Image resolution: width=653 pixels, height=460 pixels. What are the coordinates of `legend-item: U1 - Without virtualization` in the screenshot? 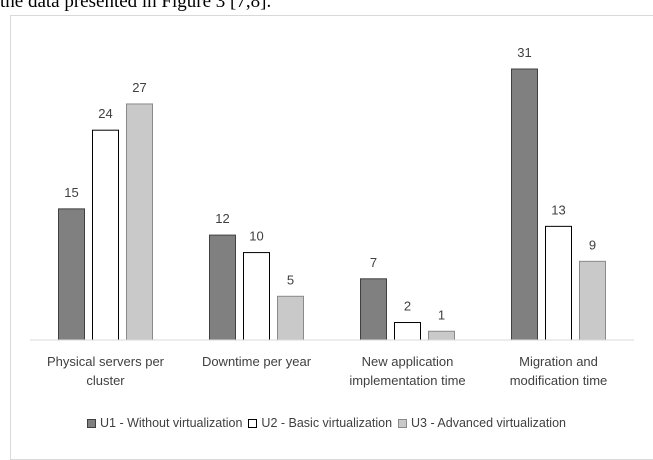 It's located at (164, 423).